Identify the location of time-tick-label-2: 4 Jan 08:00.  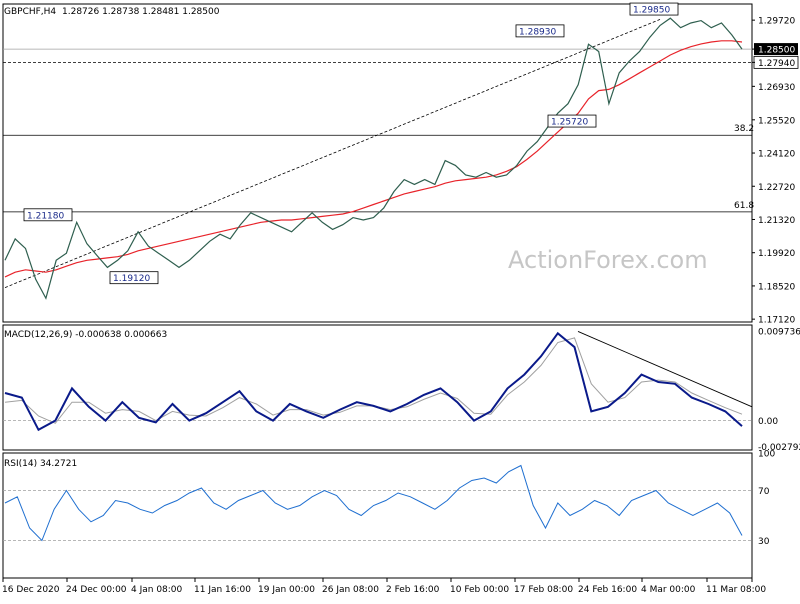
(157, 590).